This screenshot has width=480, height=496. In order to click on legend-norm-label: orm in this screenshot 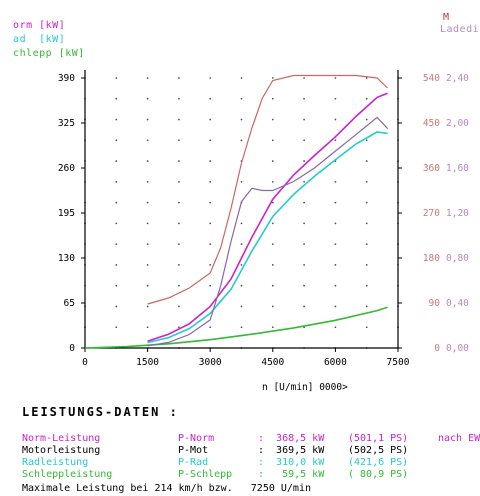, I will do `click(23, 25)`.